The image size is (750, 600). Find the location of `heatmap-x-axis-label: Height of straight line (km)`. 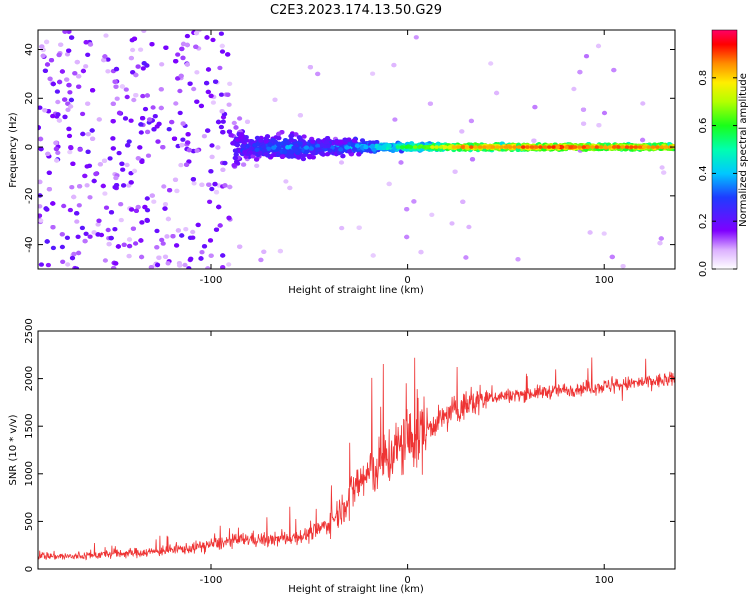

heatmap-x-axis-label: Height of straight line (km) is located at coordinates (356, 290).